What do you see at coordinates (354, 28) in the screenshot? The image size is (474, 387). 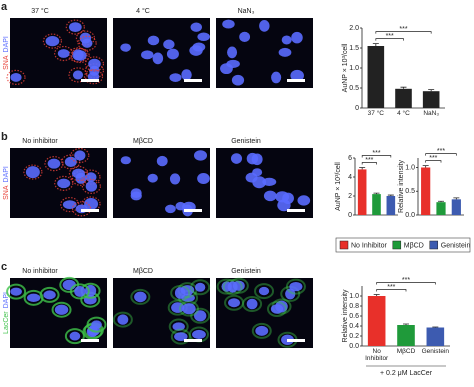 I see `y-tick-label: 2.0` at bounding box center [354, 28].